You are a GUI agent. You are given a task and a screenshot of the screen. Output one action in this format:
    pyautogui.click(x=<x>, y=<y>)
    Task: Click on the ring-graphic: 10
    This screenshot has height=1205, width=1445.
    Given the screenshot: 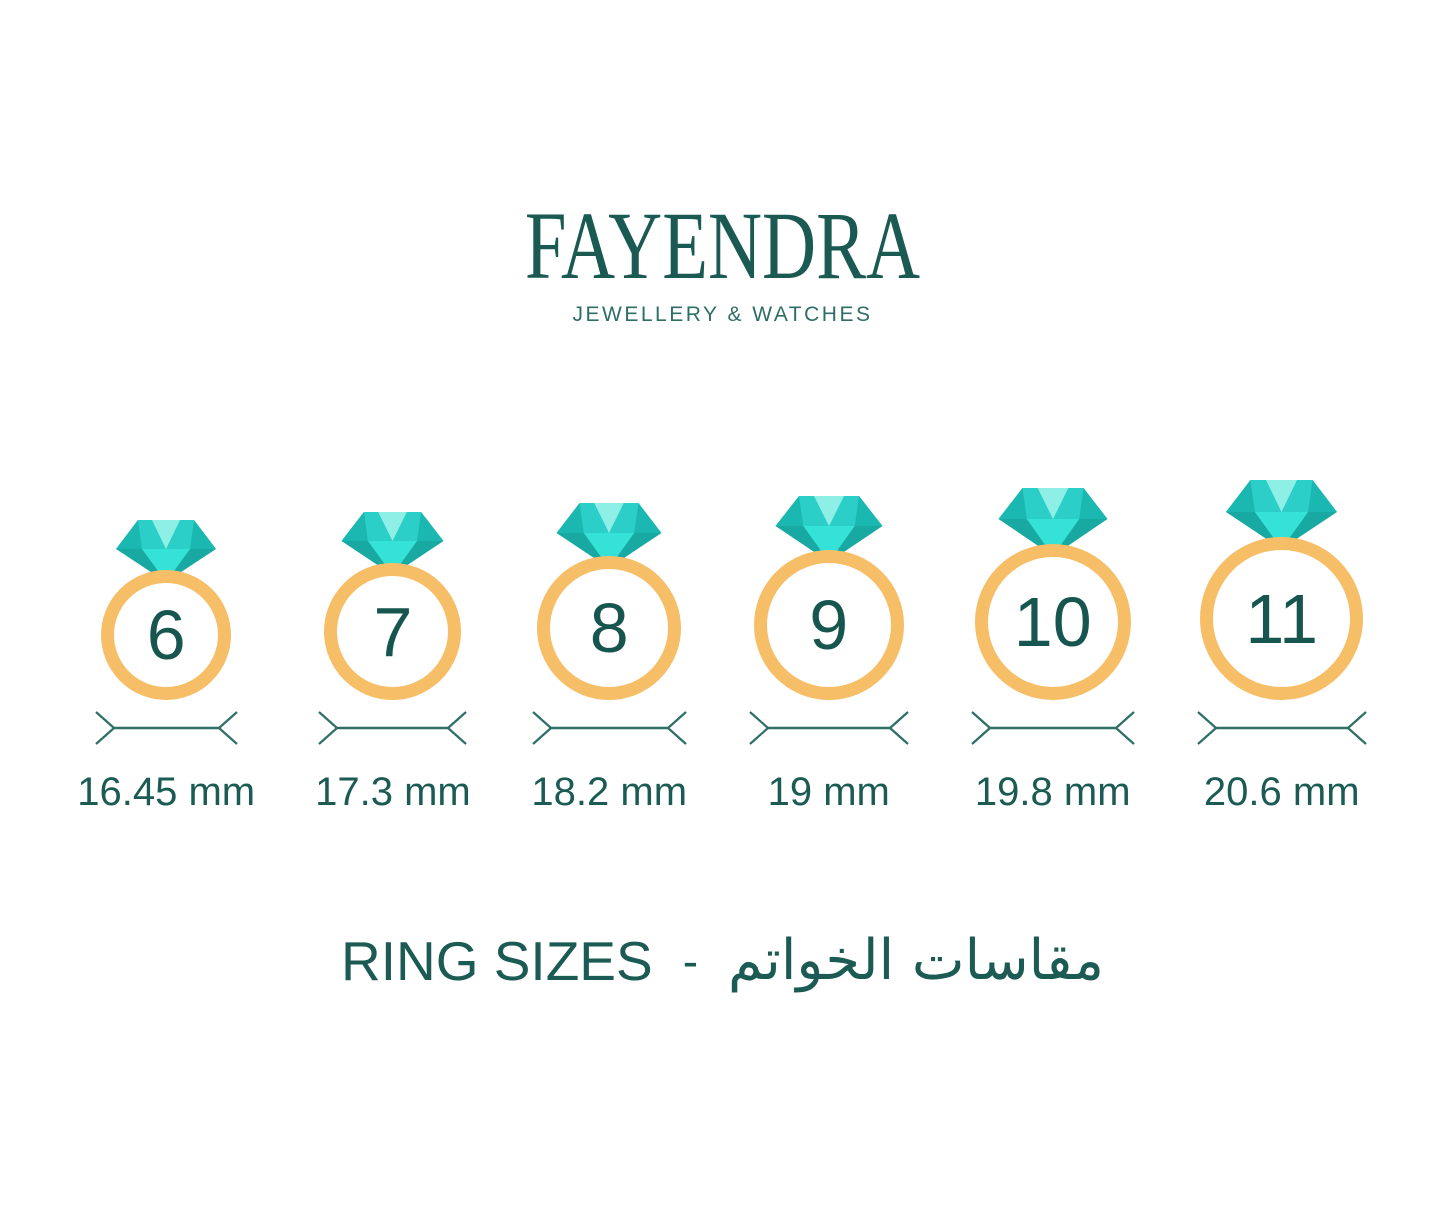 What is the action you would take?
    pyautogui.click(x=1053, y=584)
    